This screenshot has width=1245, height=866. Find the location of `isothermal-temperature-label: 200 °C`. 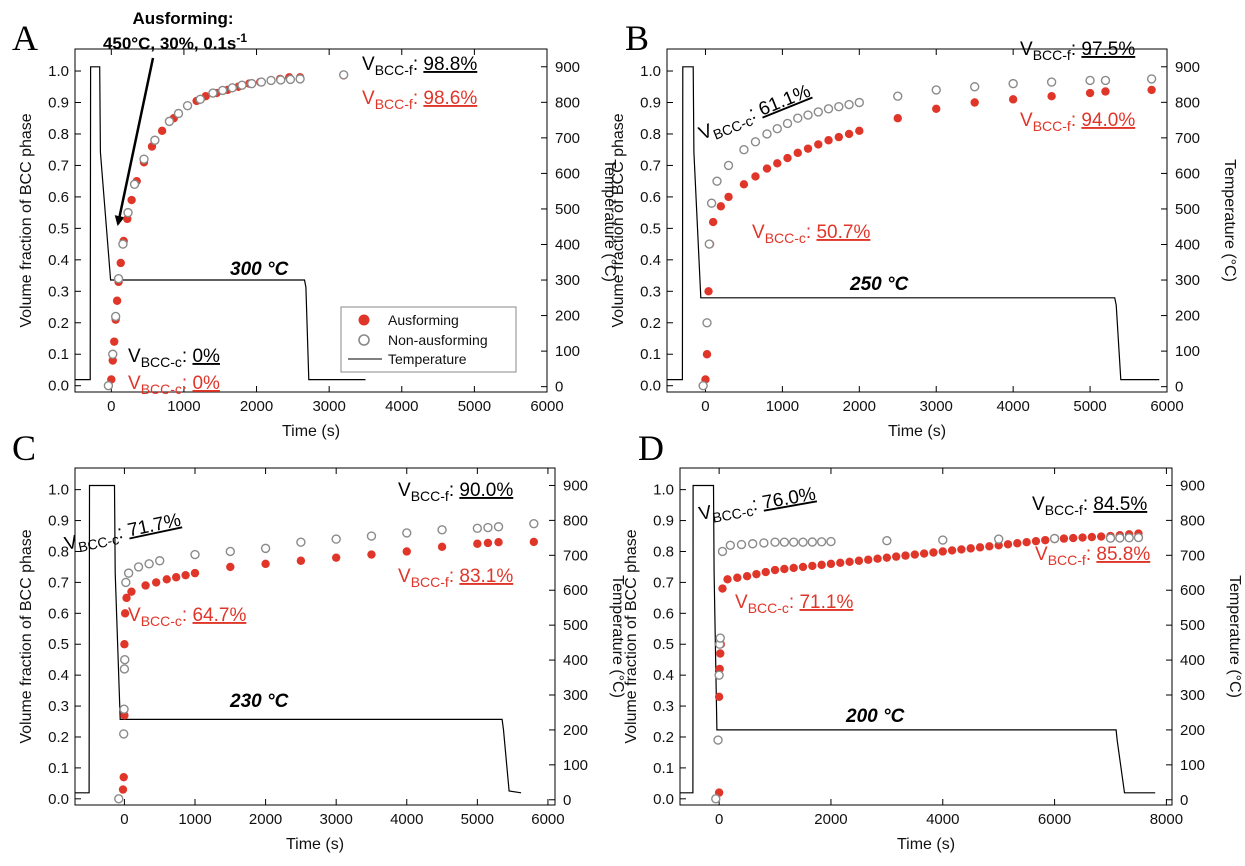

isothermal-temperature-label: 200 °C is located at coordinates (875, 716).